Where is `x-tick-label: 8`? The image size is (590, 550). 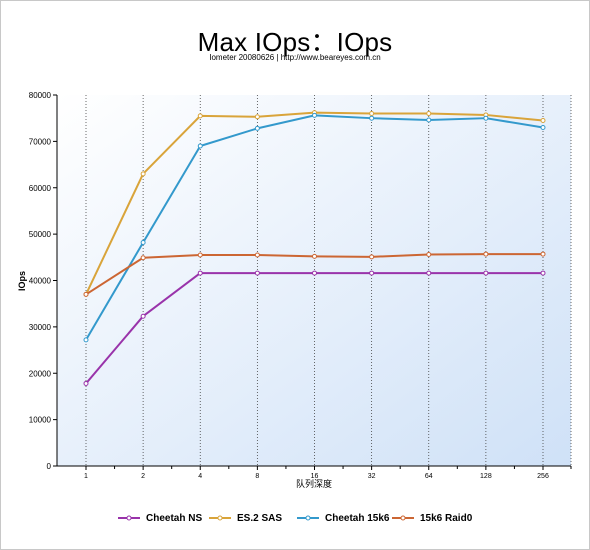
x-tick-label: 8 is located at coordinates (257, 476).